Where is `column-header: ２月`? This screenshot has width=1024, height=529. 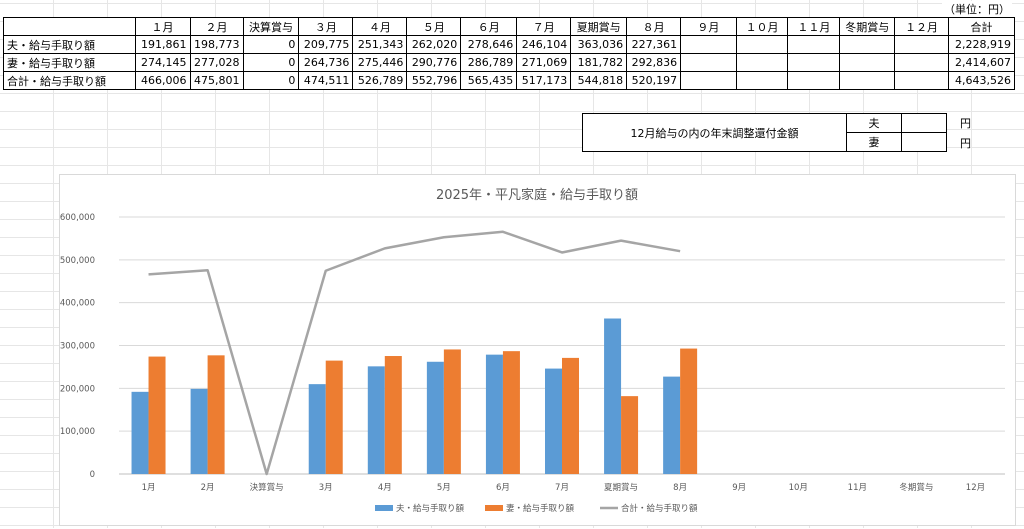 column-header: ２月 is located at coordinates (216, 26).